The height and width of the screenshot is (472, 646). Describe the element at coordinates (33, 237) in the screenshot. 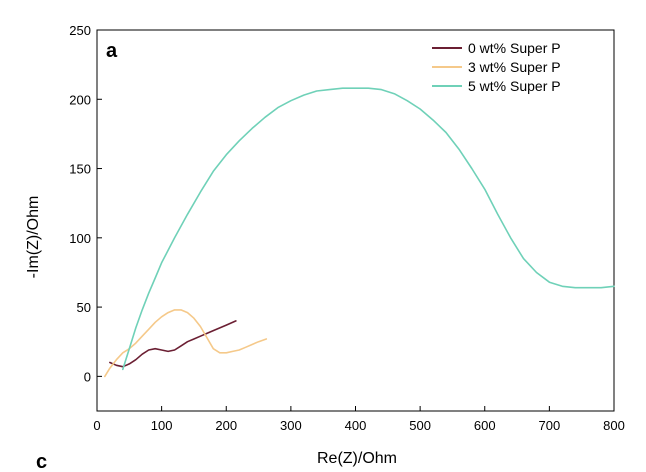

I see `y-axis-title: -Im(Z)/Ohm` at that location.